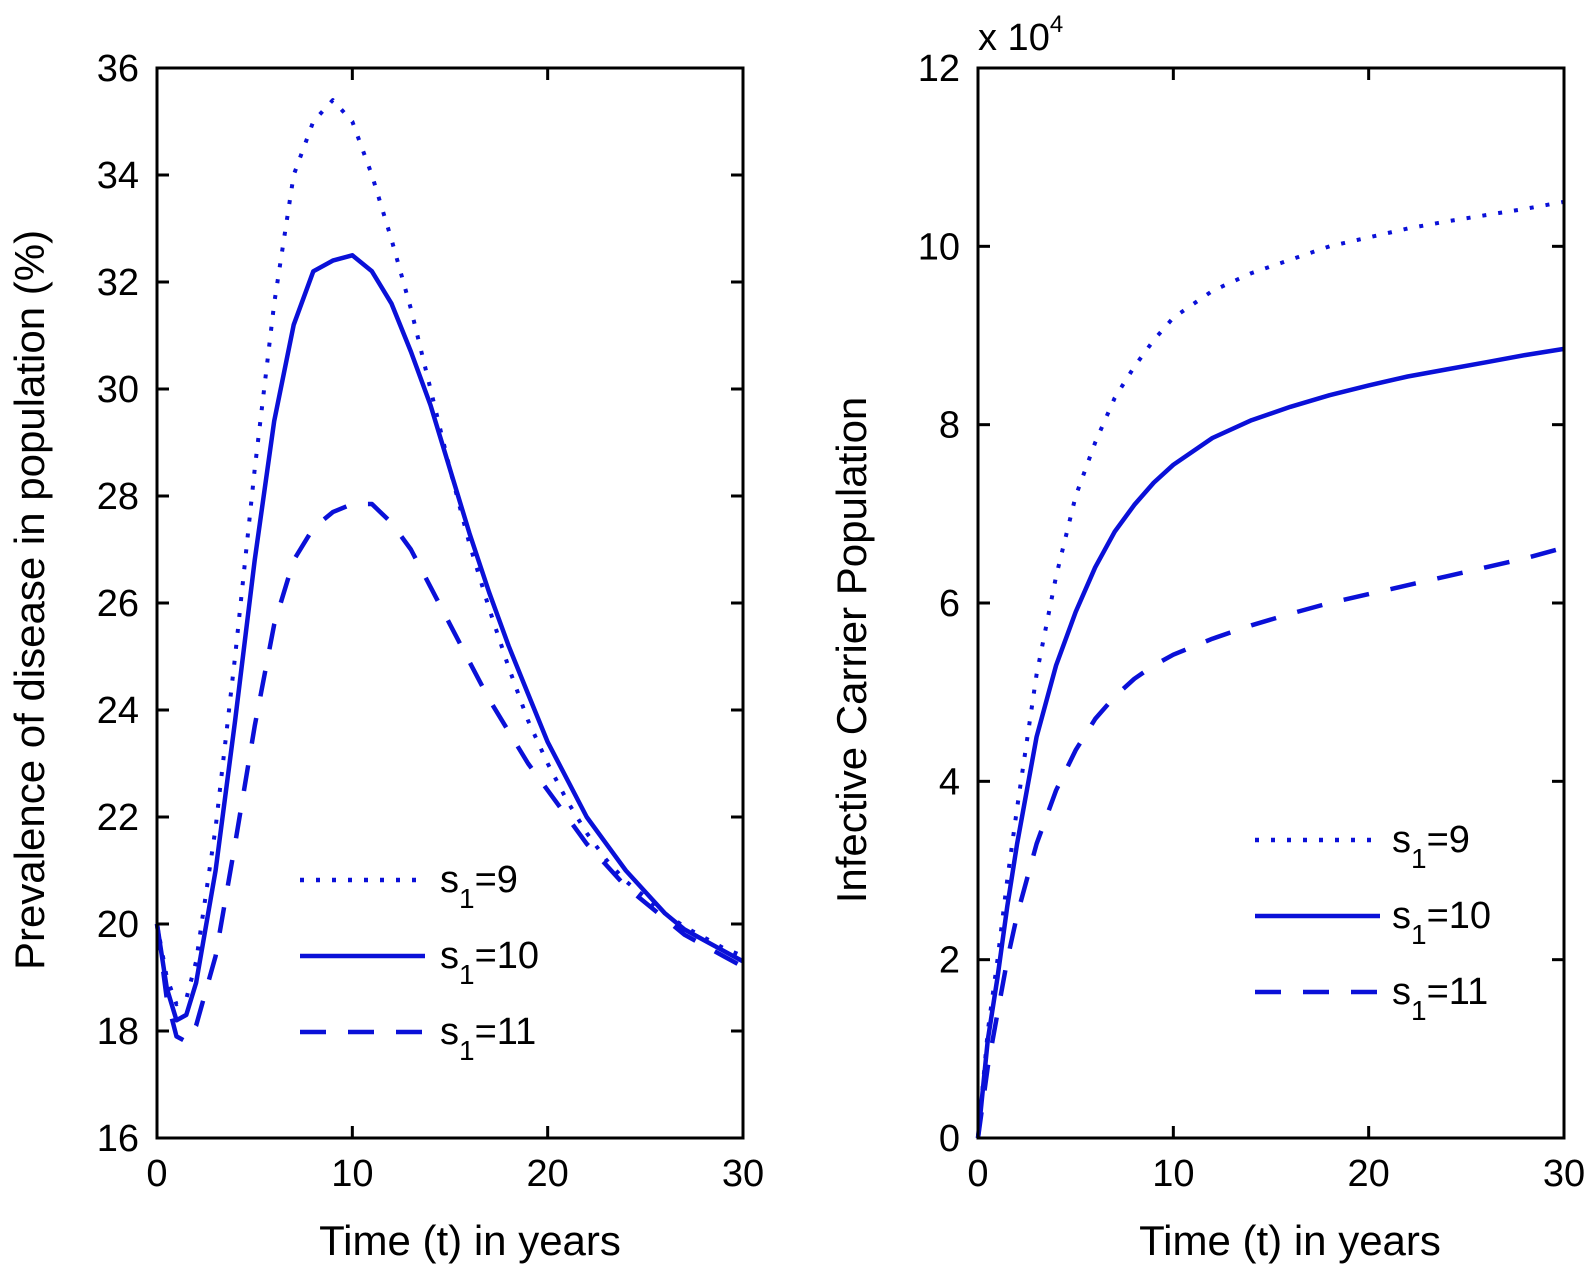 The image size is (1588, 1284). What do you see at coordinates (118, 1139) in the screenshot?
I see `prevalence-y-tick-label: 16` at bounding box center [118, 1139].